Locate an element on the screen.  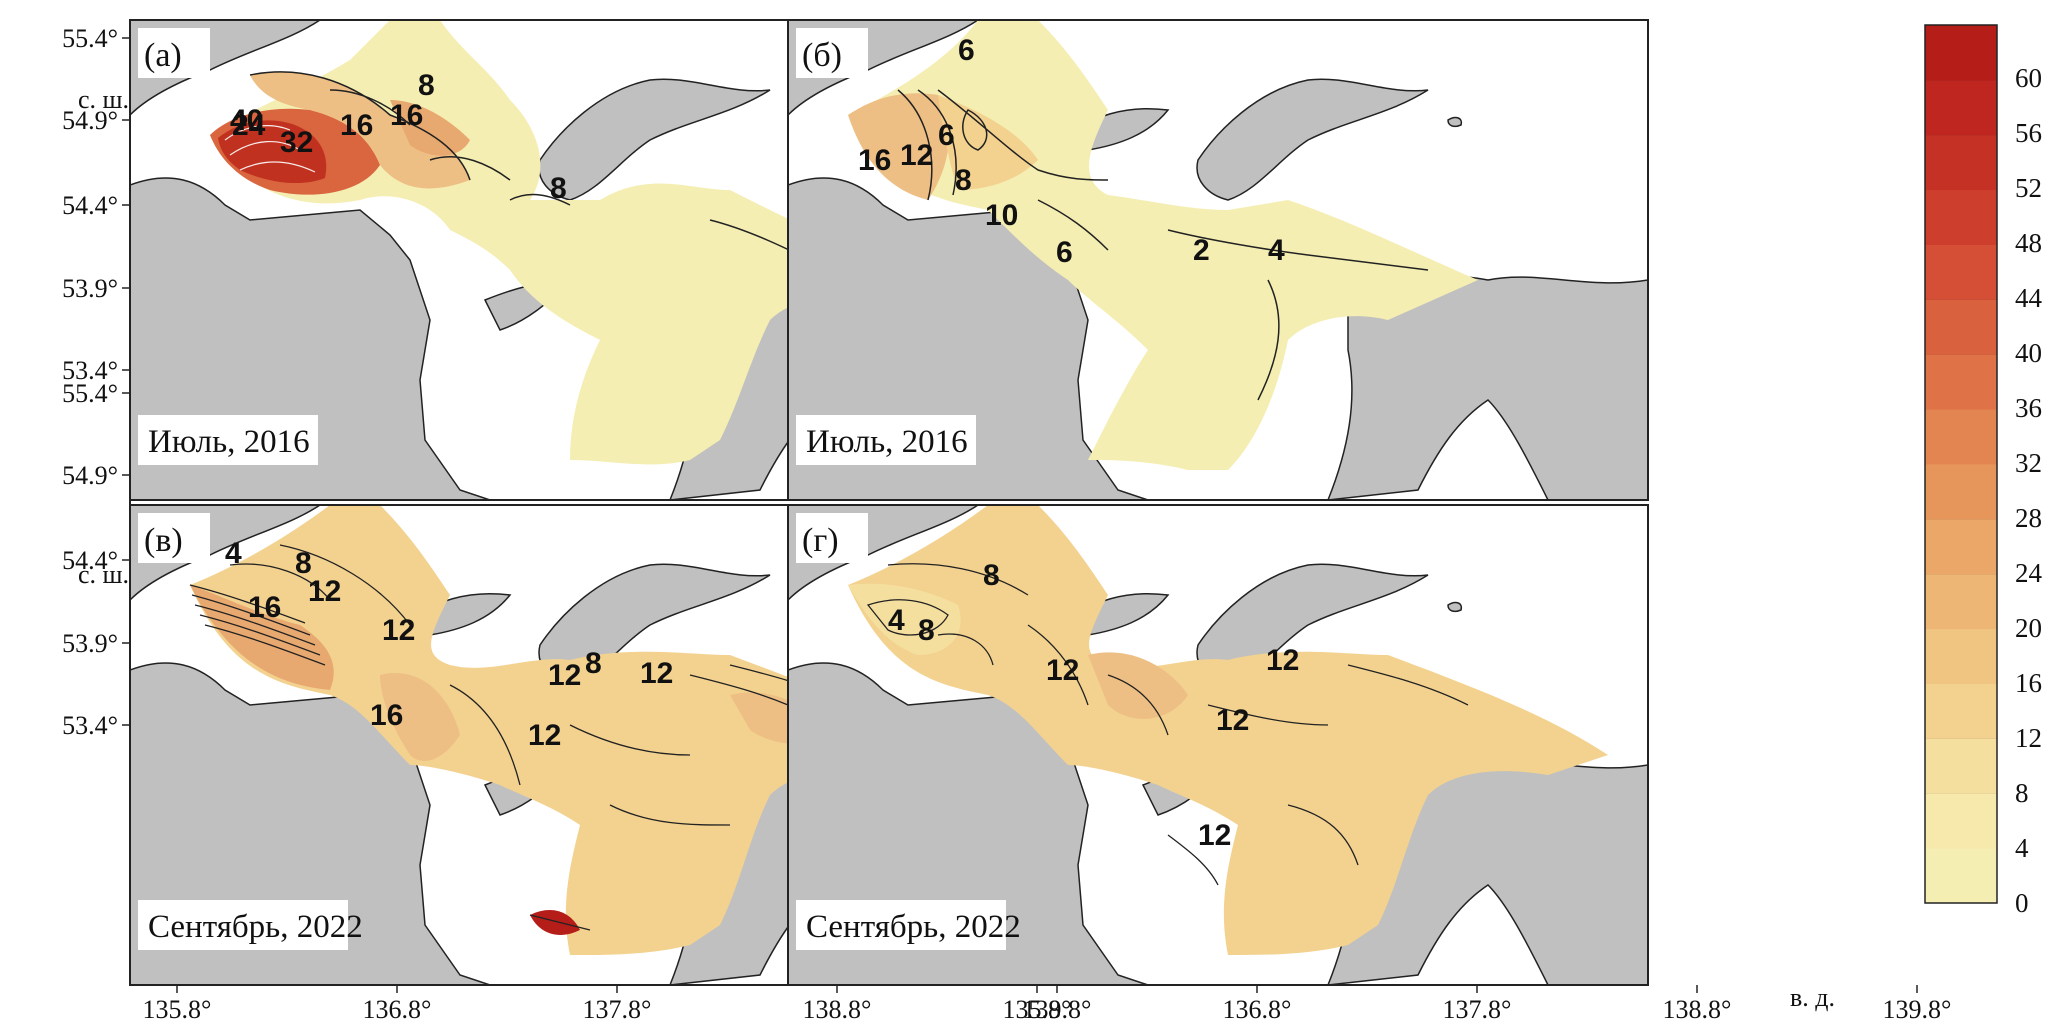
colorbar-tick-label: 52 is located at coordinates (2028, 188).